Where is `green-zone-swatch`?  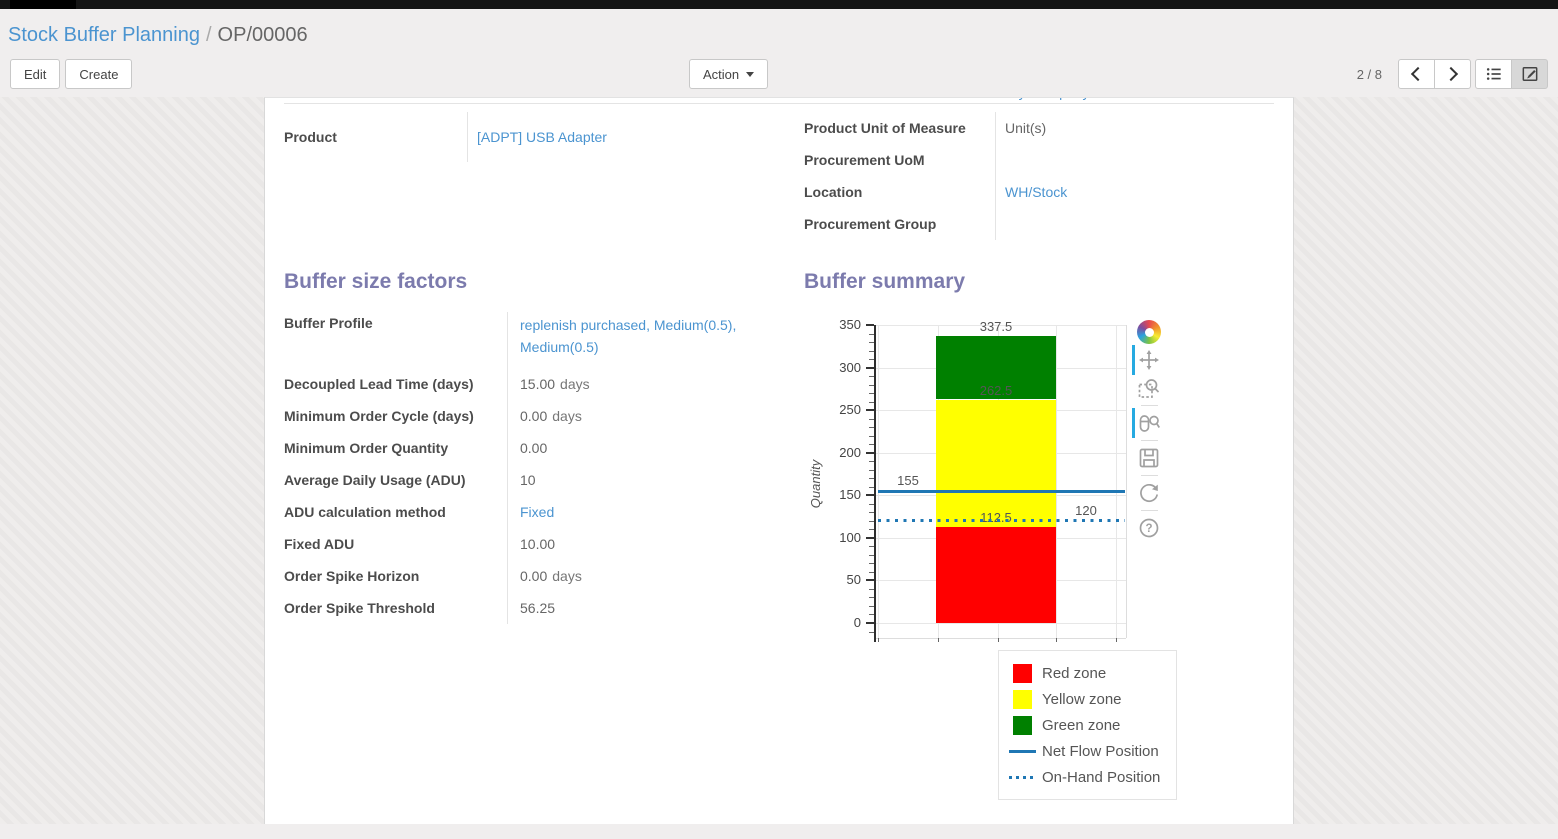 green-zone-swatch is located at coordinates (1022, 725).